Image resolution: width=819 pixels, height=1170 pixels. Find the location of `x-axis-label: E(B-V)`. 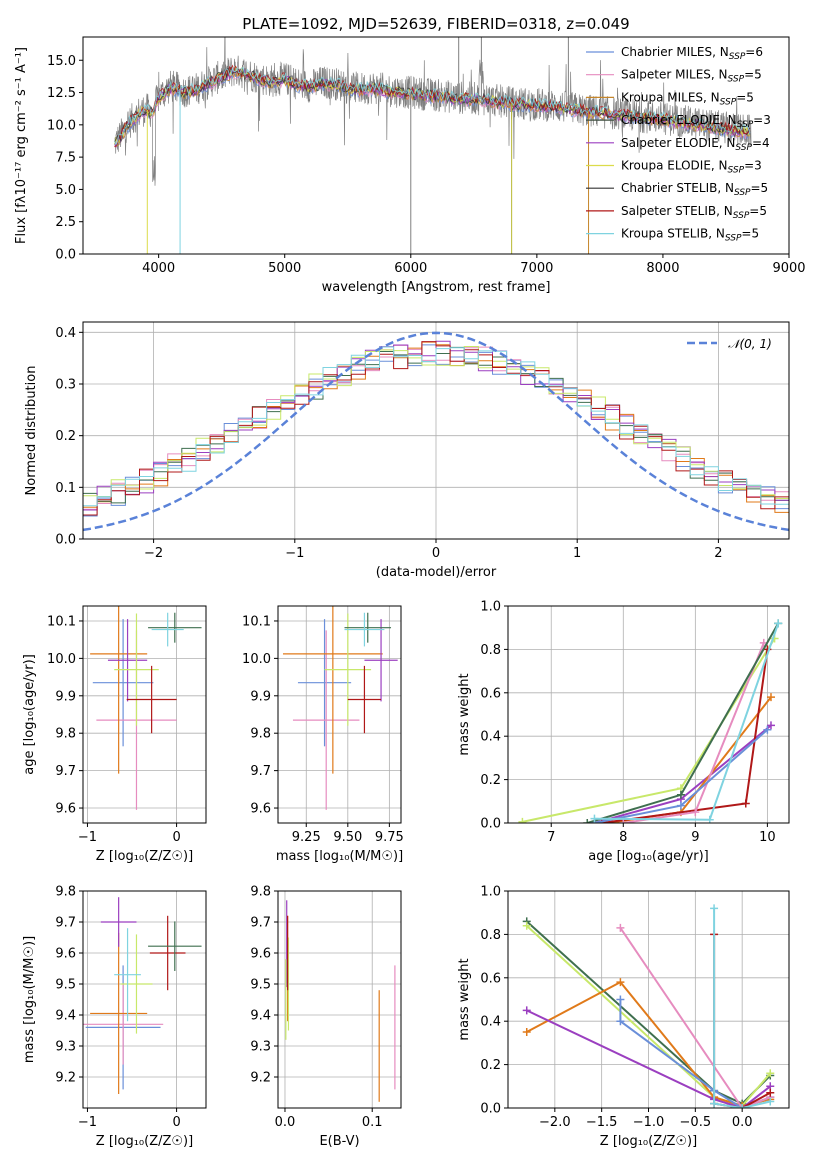

x-axis-label: E(B-V) is located at coordinates (339, 1141).